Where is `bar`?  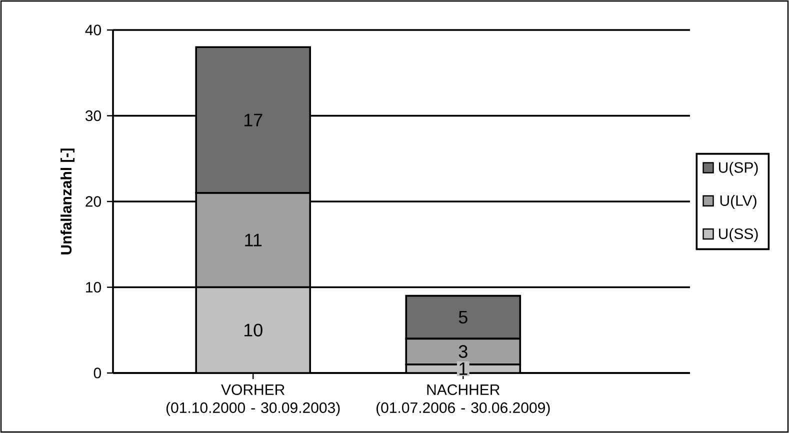 bar is located at coordinates (253, 329).